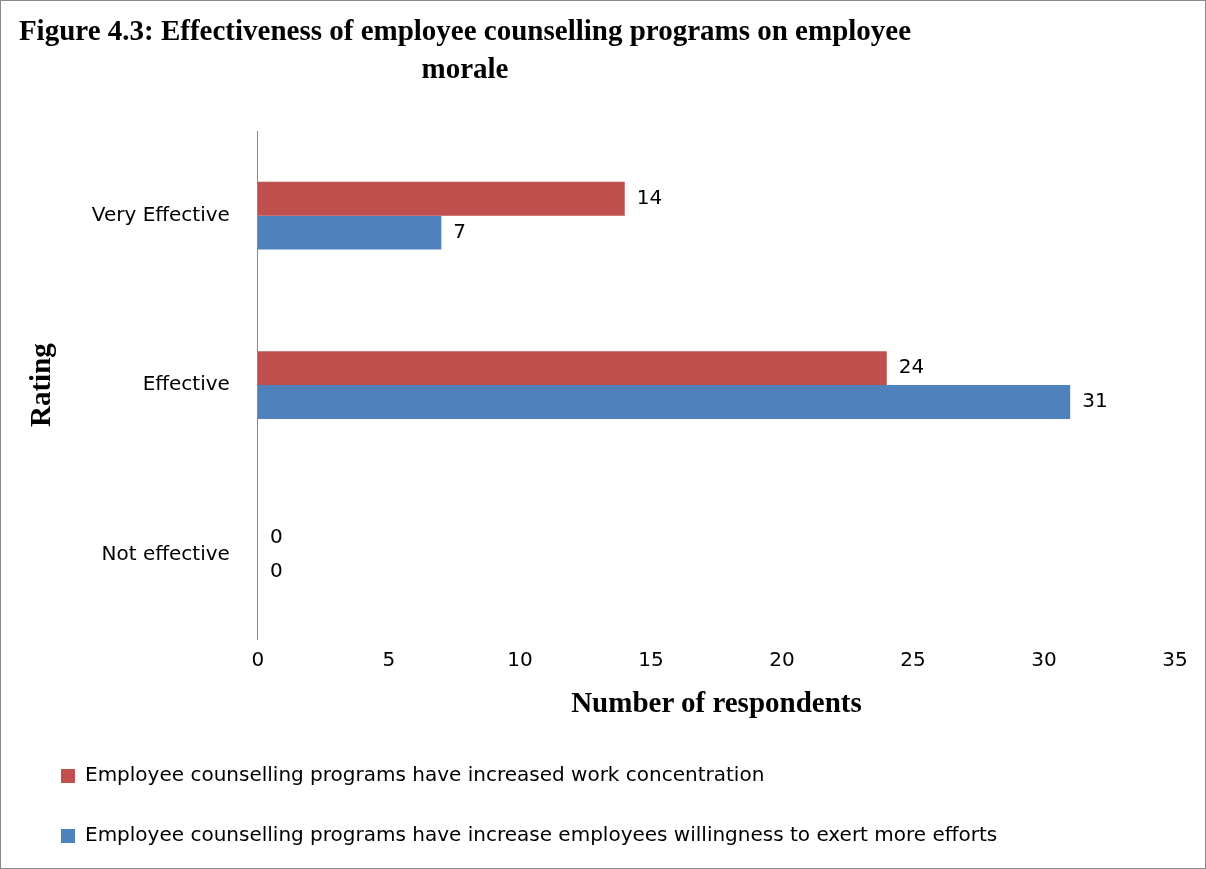  I want to click on legend-label: Employee counselling programs have increase employees willingness to exert more efforts, so click(541, 834).